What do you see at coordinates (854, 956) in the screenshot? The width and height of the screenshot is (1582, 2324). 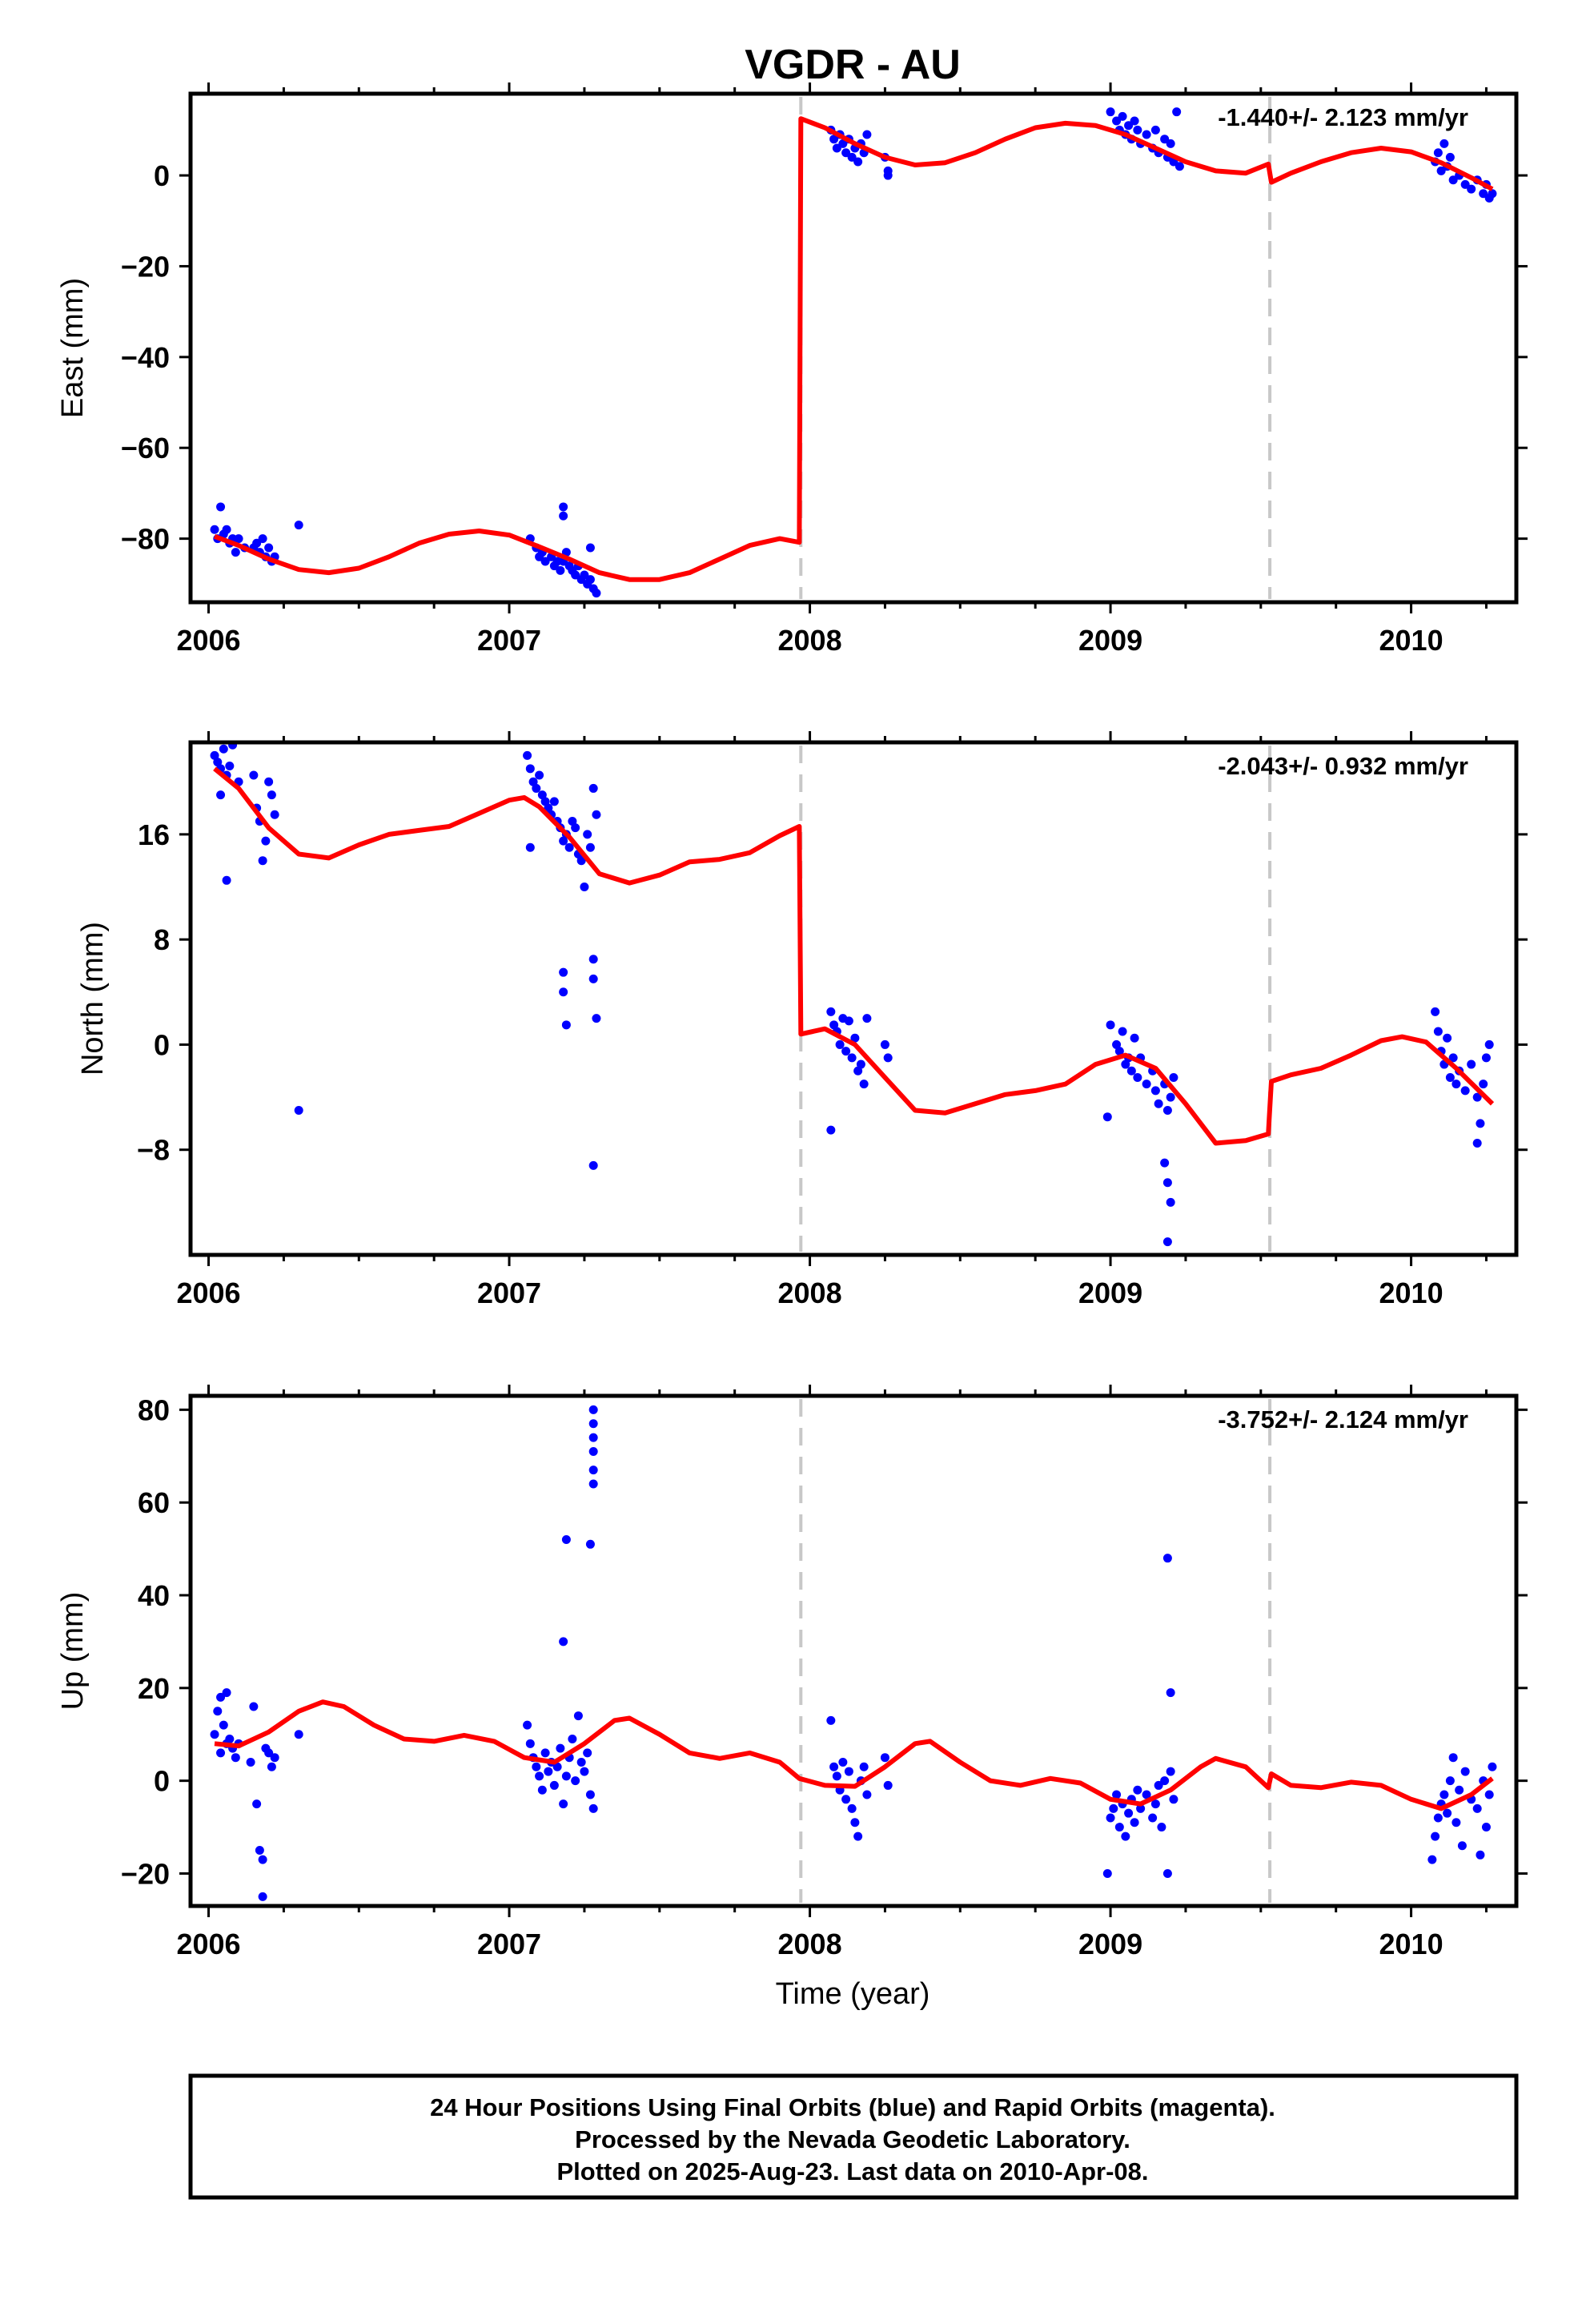 I see `north-model-line` at bounding box center [854, 956].